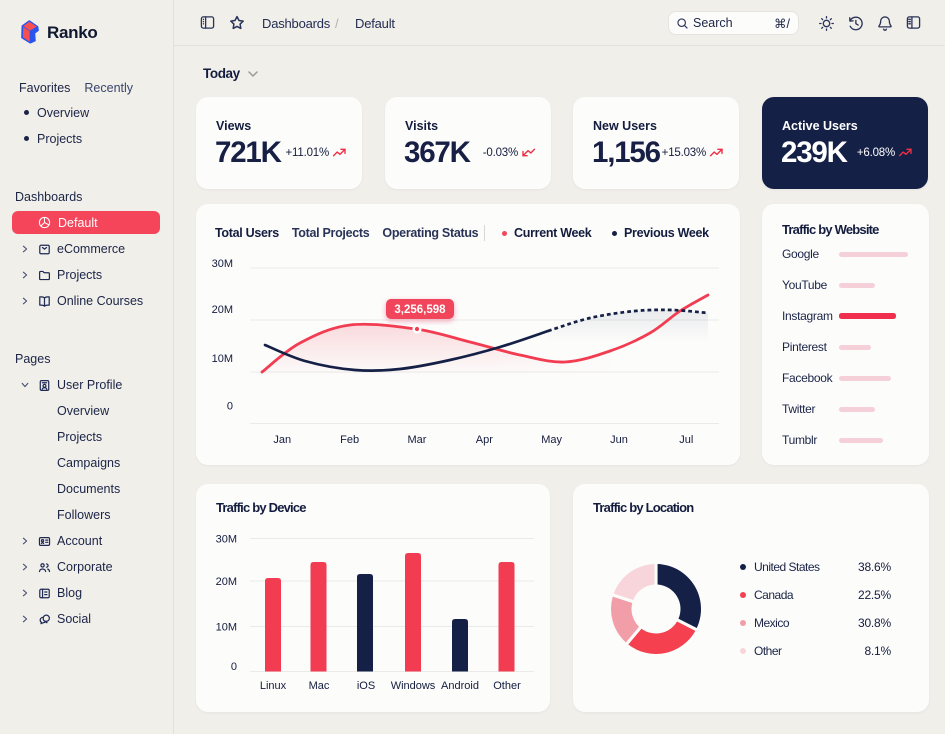 This screenshot has height=734, width=945. Describe the element at coordinates (417, 440) in the screenshot. I see `svg-text: Mar` at that location.